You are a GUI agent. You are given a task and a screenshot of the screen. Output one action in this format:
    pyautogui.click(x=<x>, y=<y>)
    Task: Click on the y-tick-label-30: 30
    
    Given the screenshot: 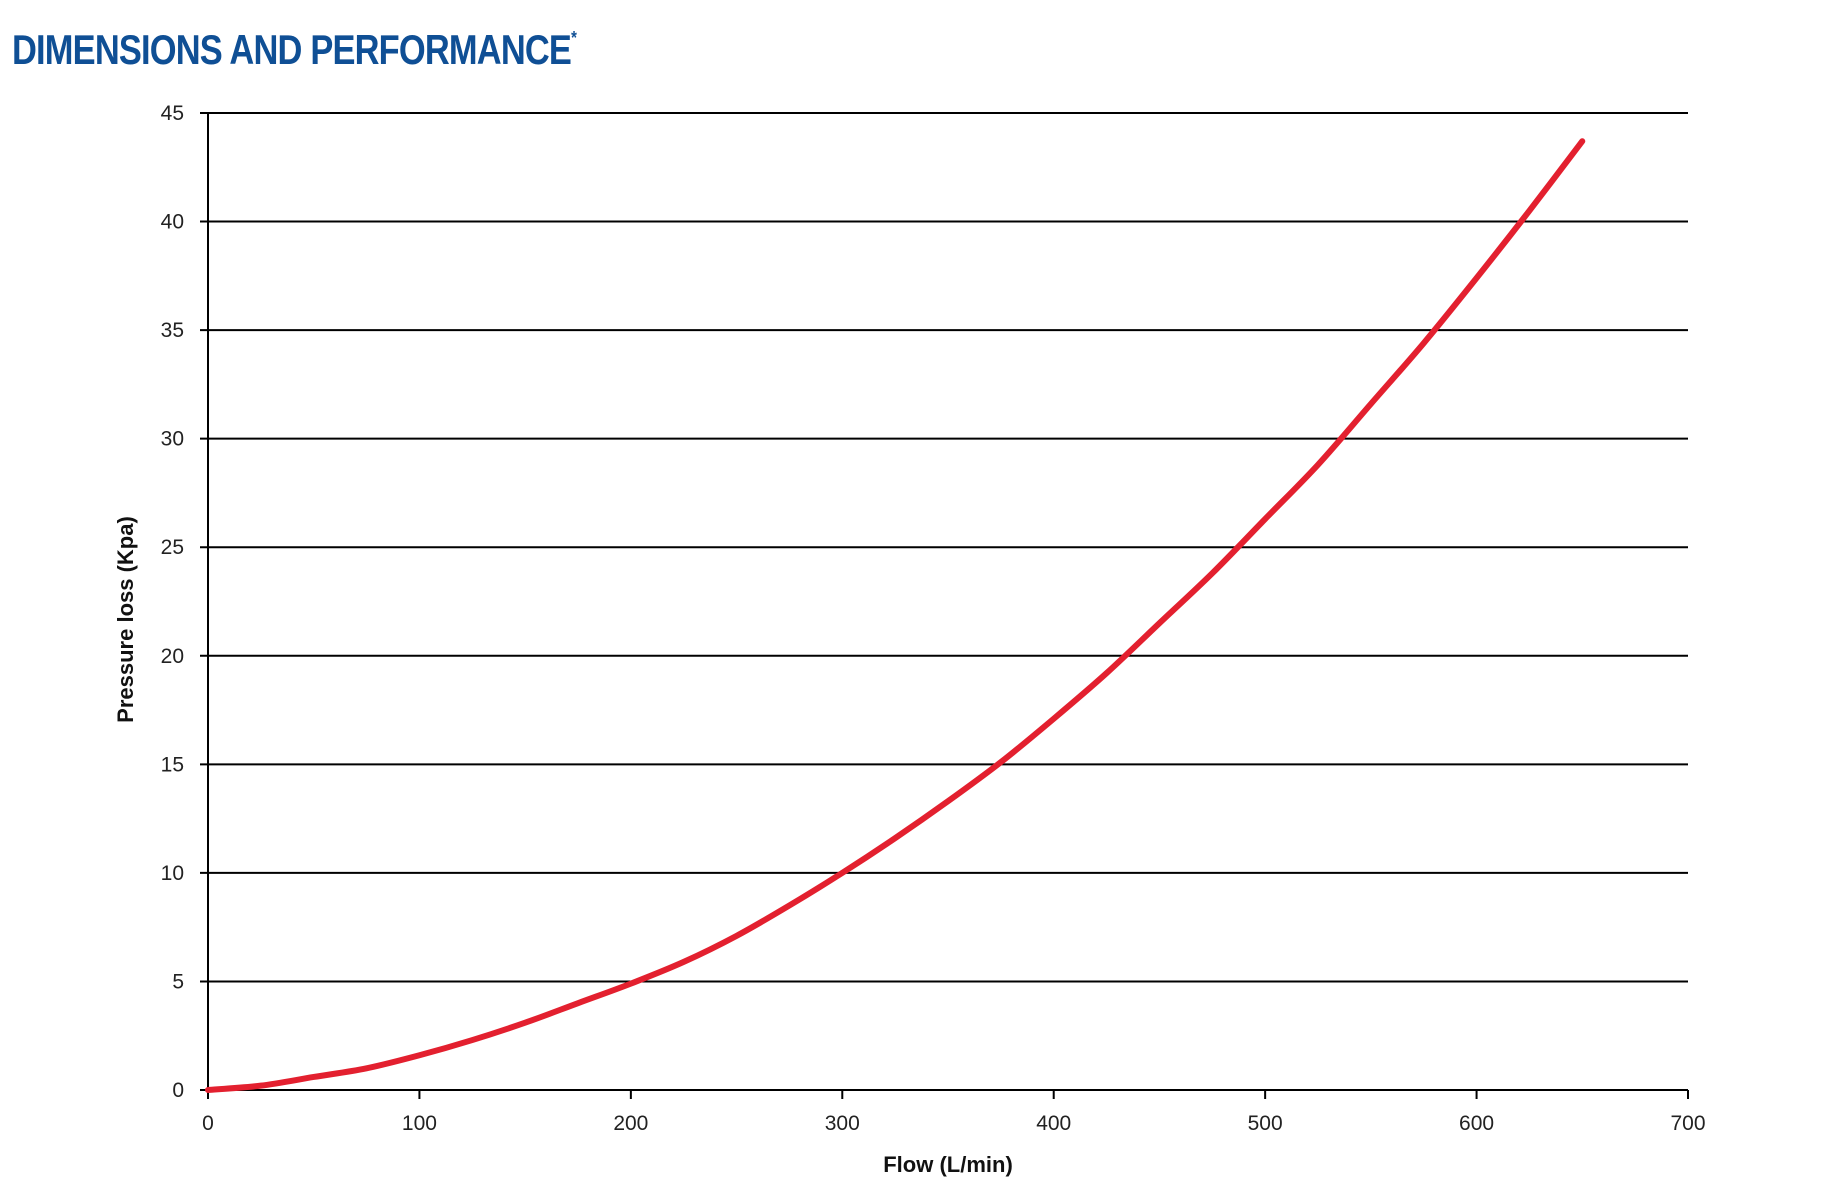 What is the action you would take?
    pyautogui.click(x=172, y=439)
    